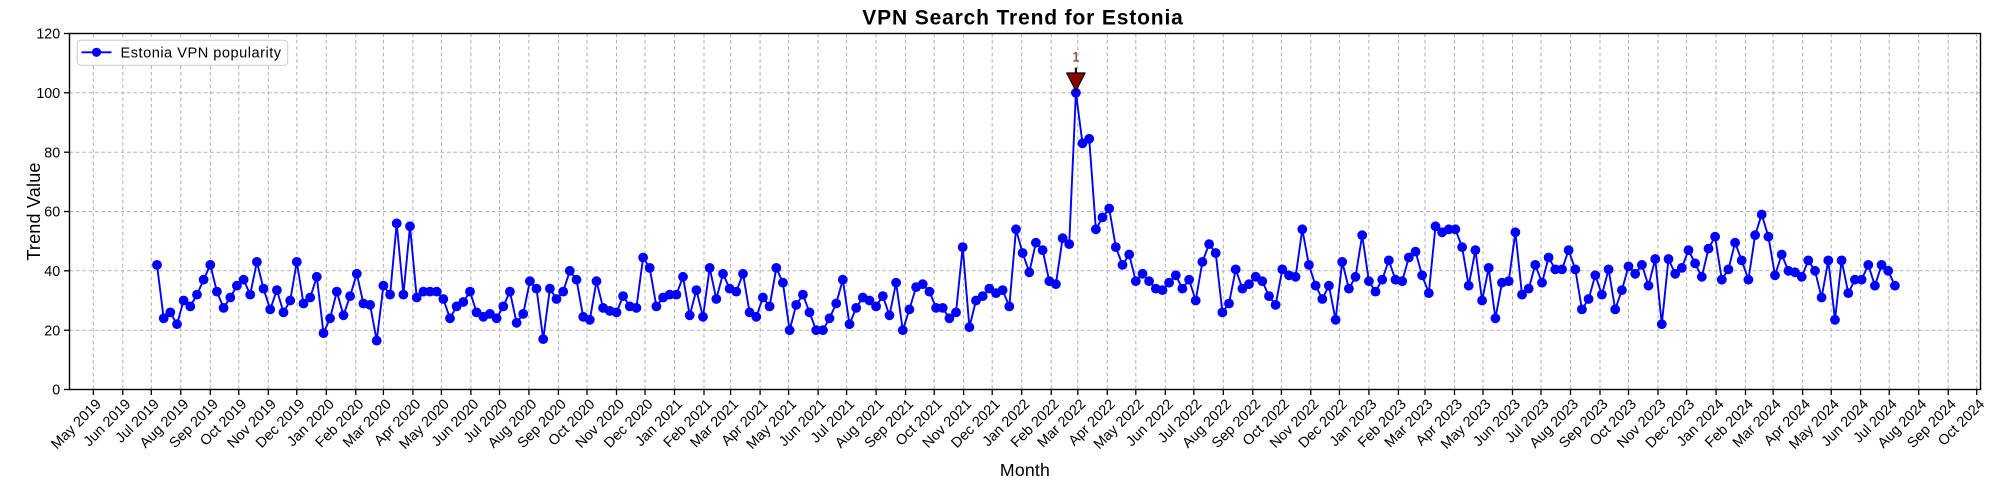  Describe the element at coordinates (52, 153) in the screenshot. I see `svg-text: 80` at that location.